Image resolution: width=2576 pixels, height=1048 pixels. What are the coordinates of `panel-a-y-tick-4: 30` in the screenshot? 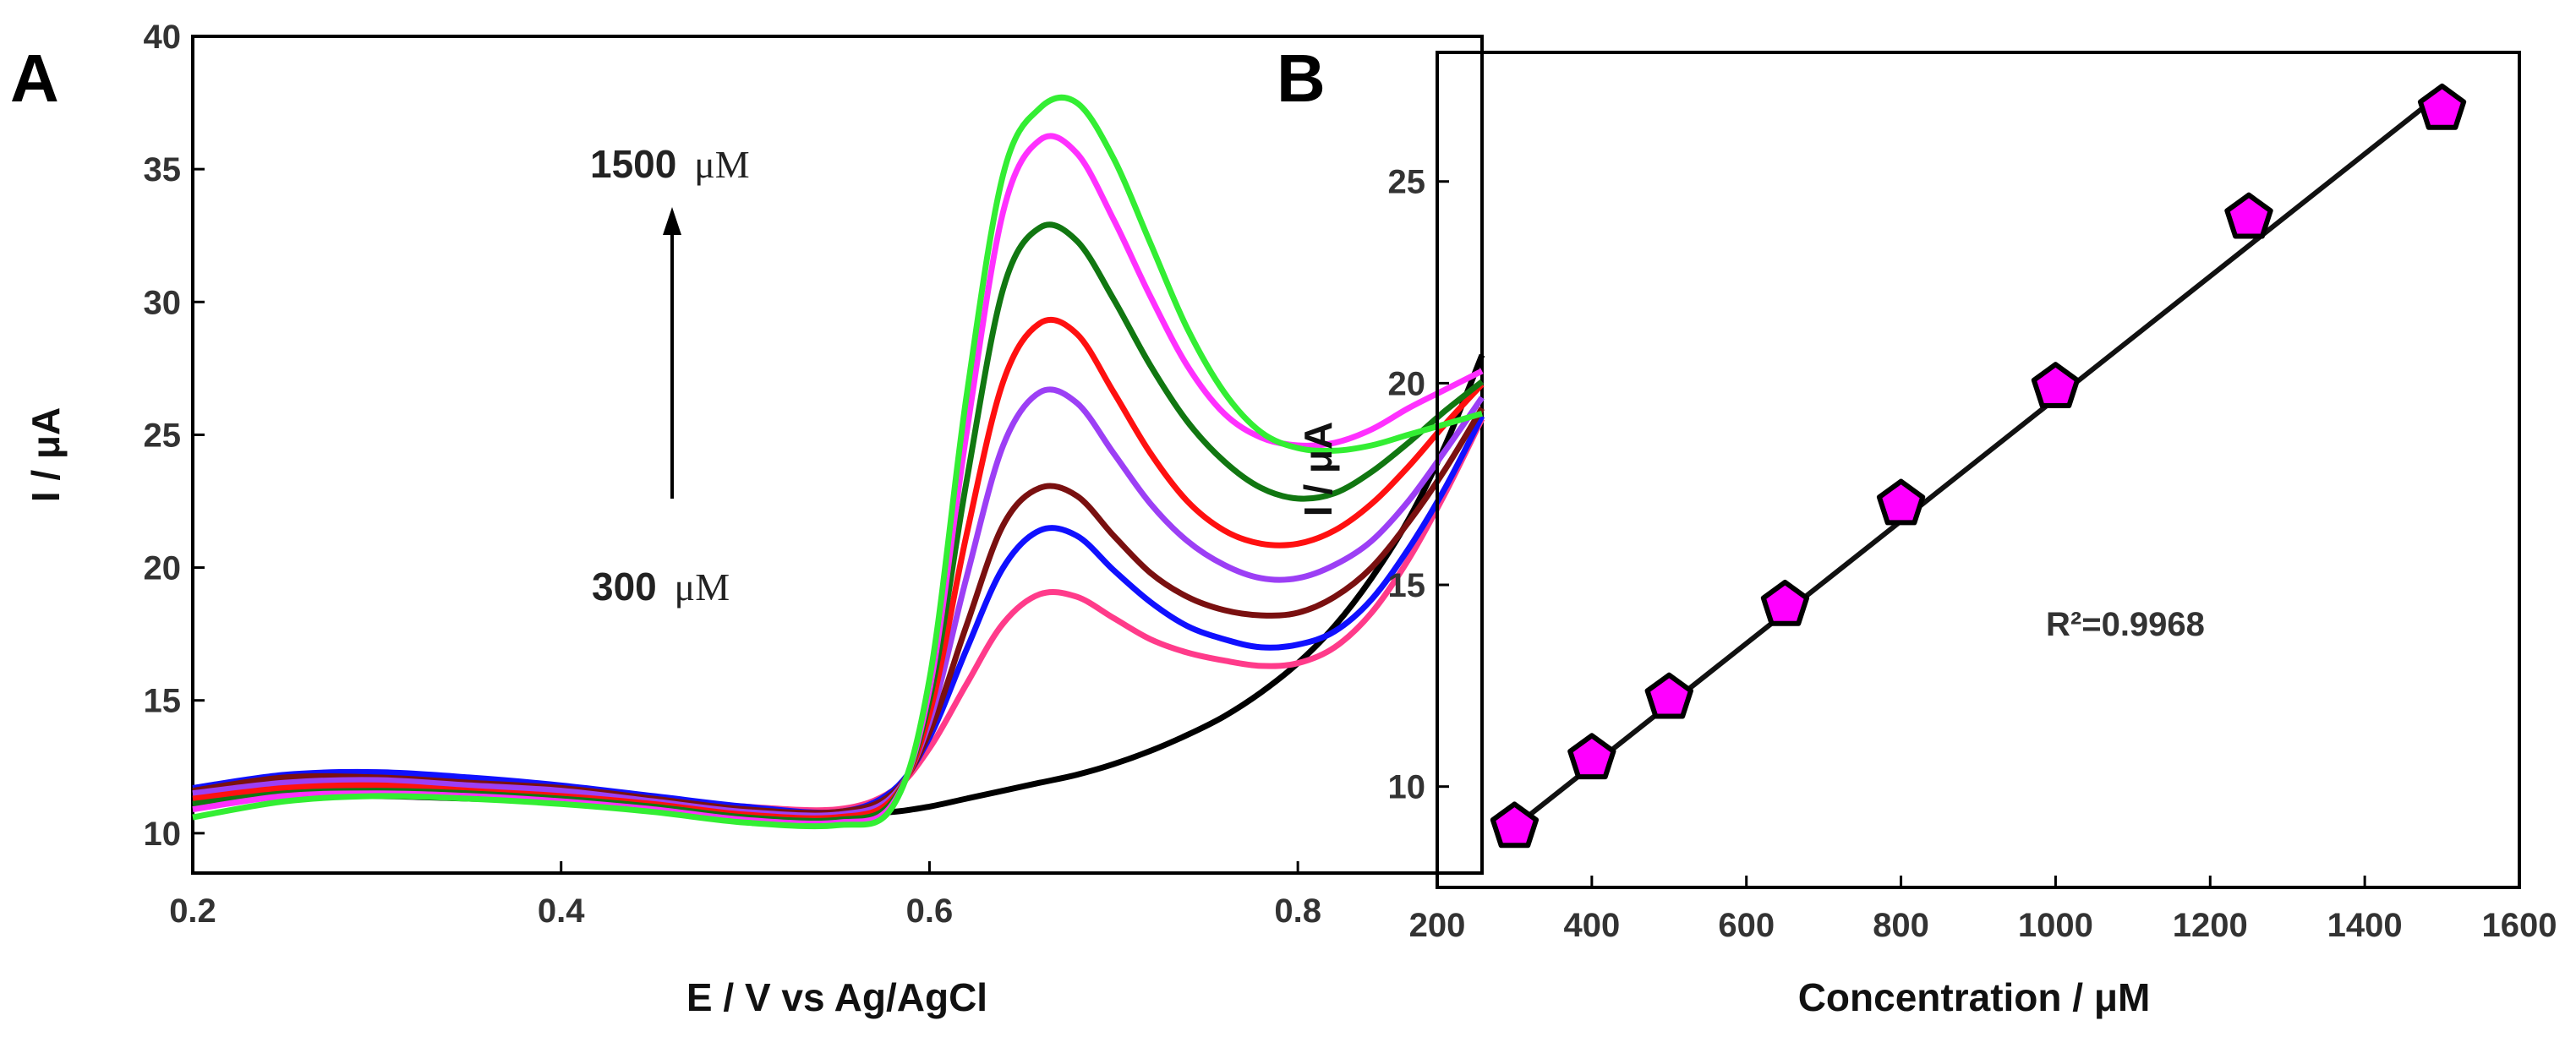 It's located at (163, 303).